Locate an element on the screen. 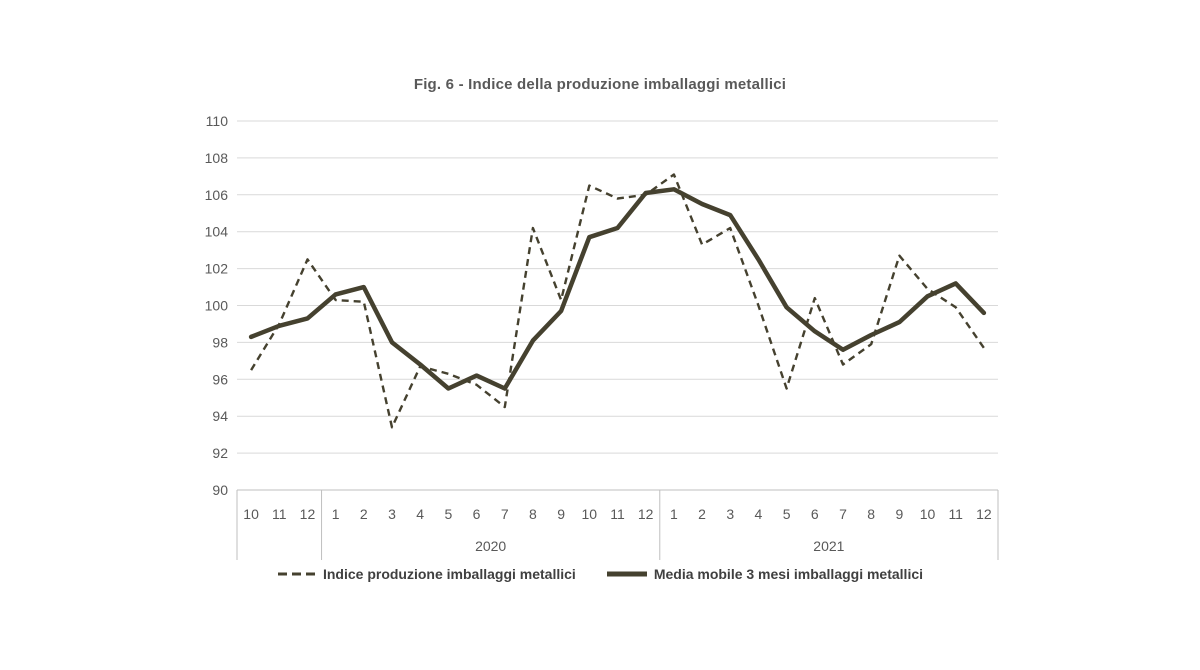 This screenshot has width=1200, height=670. x-axis-year-label: 2021 is located at coordinates (828, 546).